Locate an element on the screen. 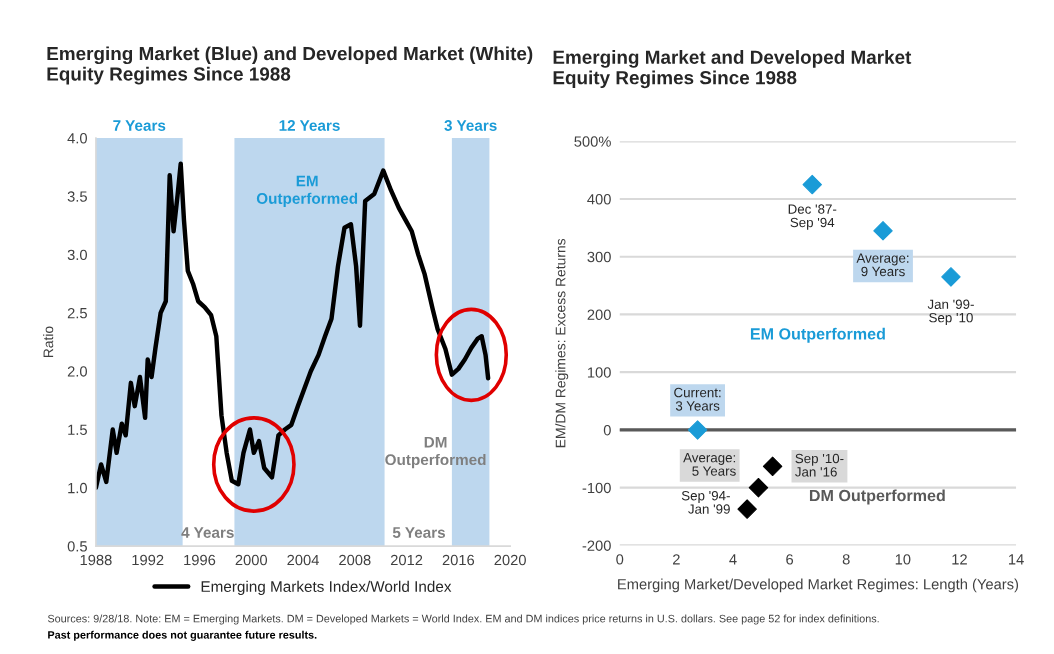 The height and width of the screenshot is (654, 1054). annotation: DM Outperformed is located at coordinates (877, 497).